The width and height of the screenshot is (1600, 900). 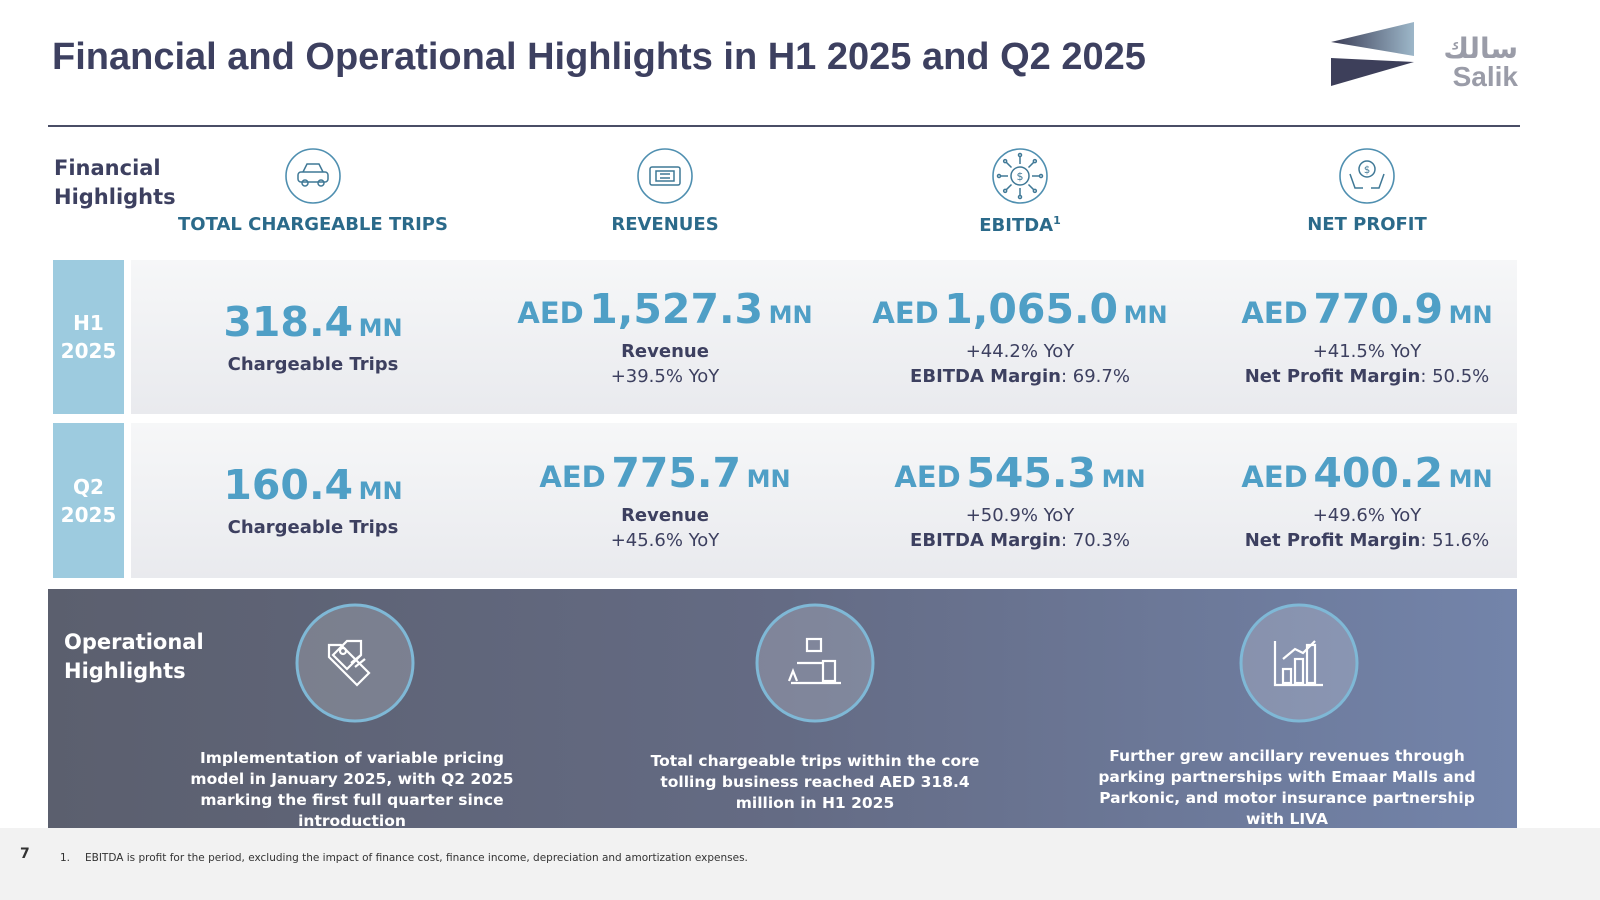 I want to click on column-label: EBITDA, so click(x=1016, y=225).